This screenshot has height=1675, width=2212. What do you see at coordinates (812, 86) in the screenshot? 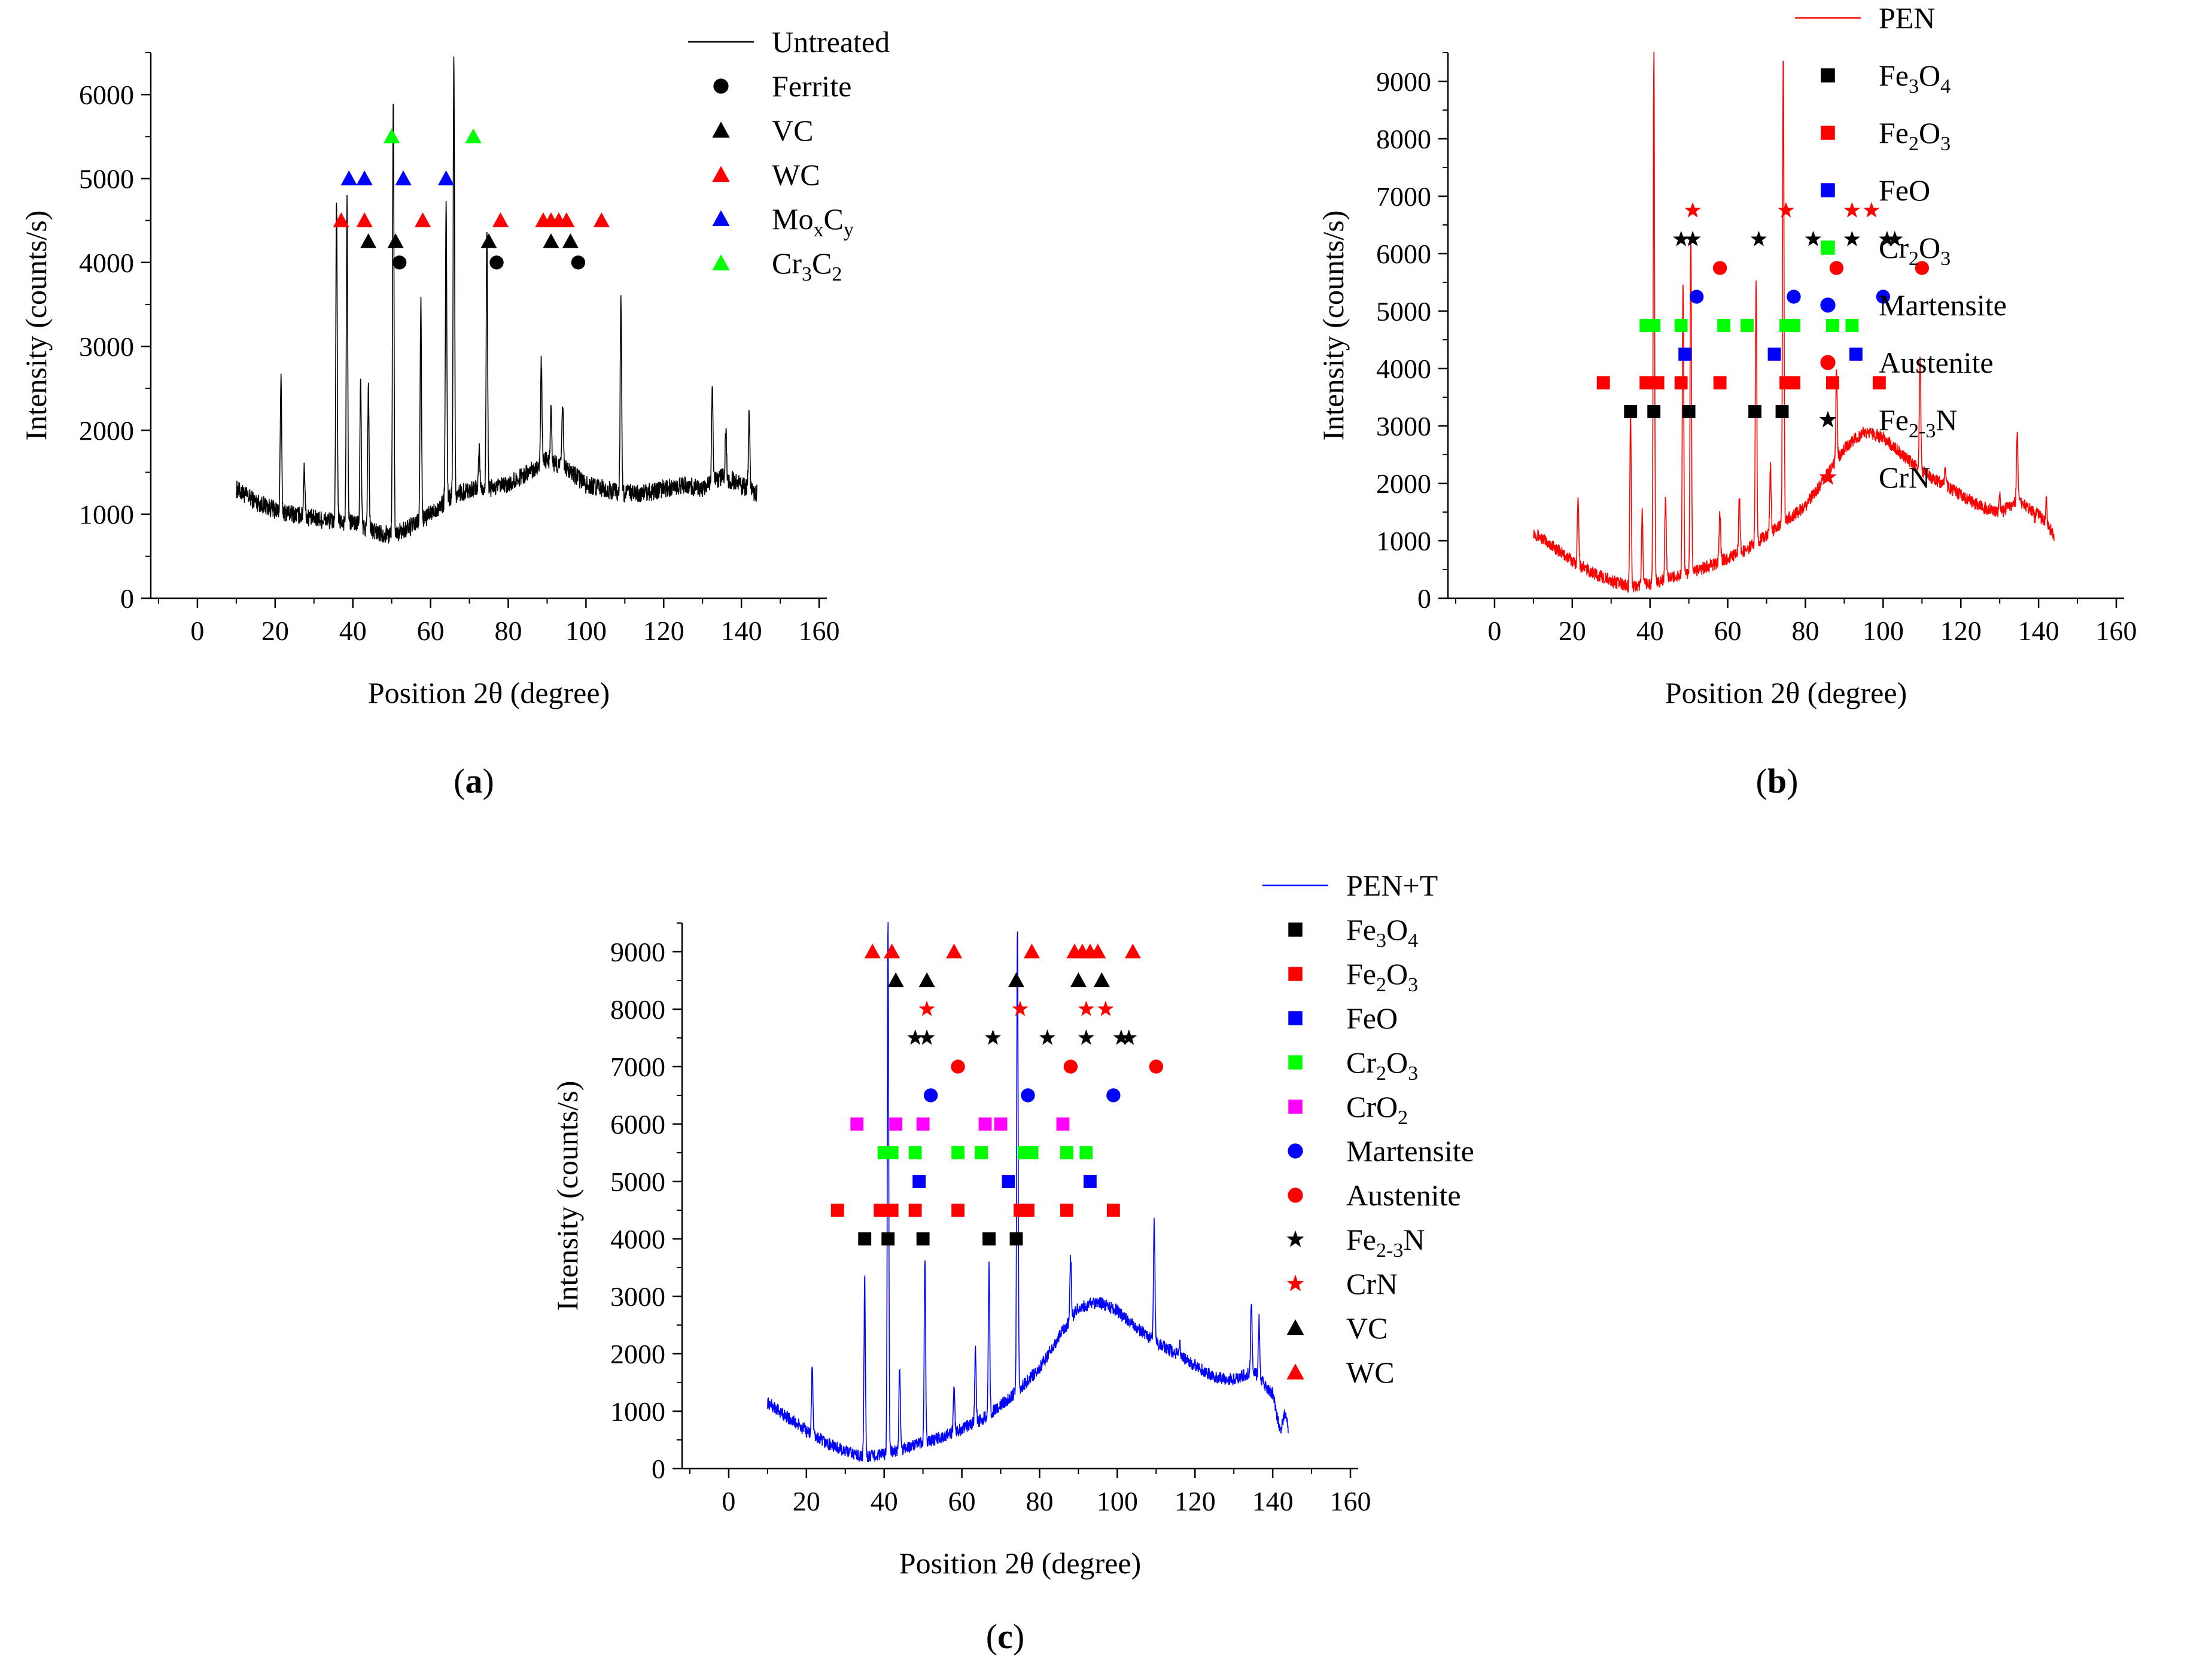
I see `legend-label: Ferrite` at bounding box center [812, 86].